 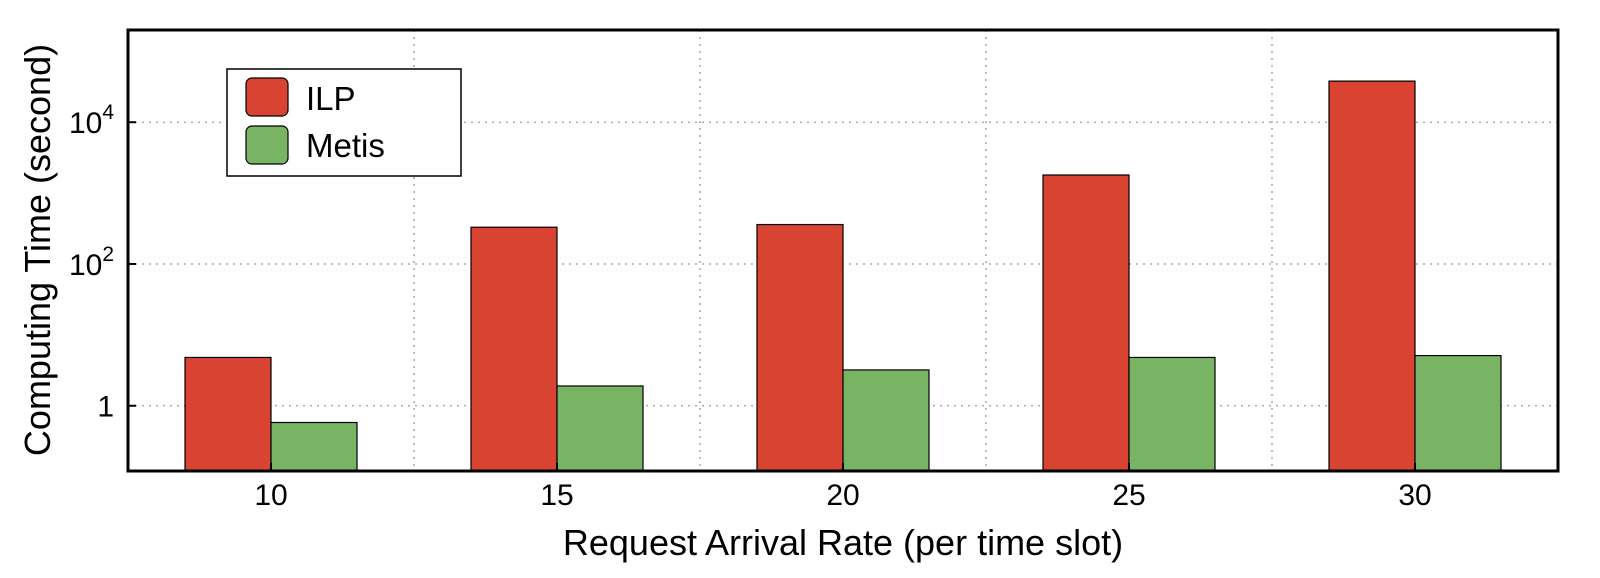 What do you see at coordinates (91, 120) in the screenshot?
I see `y-tick-label: 10⁴` at bounding box center [91, 120].